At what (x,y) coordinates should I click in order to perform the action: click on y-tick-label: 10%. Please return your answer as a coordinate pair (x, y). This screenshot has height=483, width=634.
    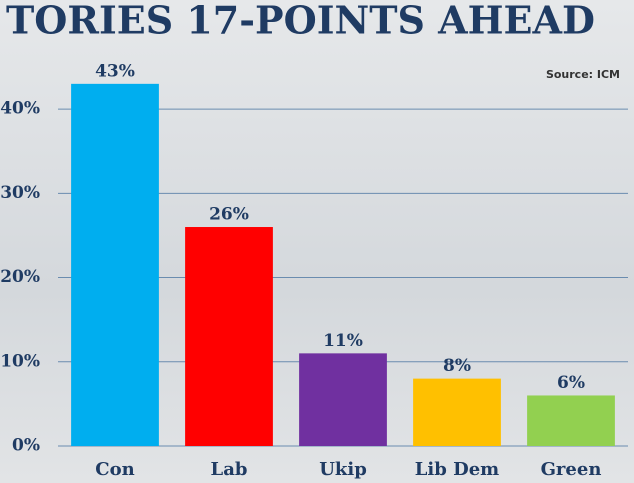
    Looking at the image, I should click on (20, 361).